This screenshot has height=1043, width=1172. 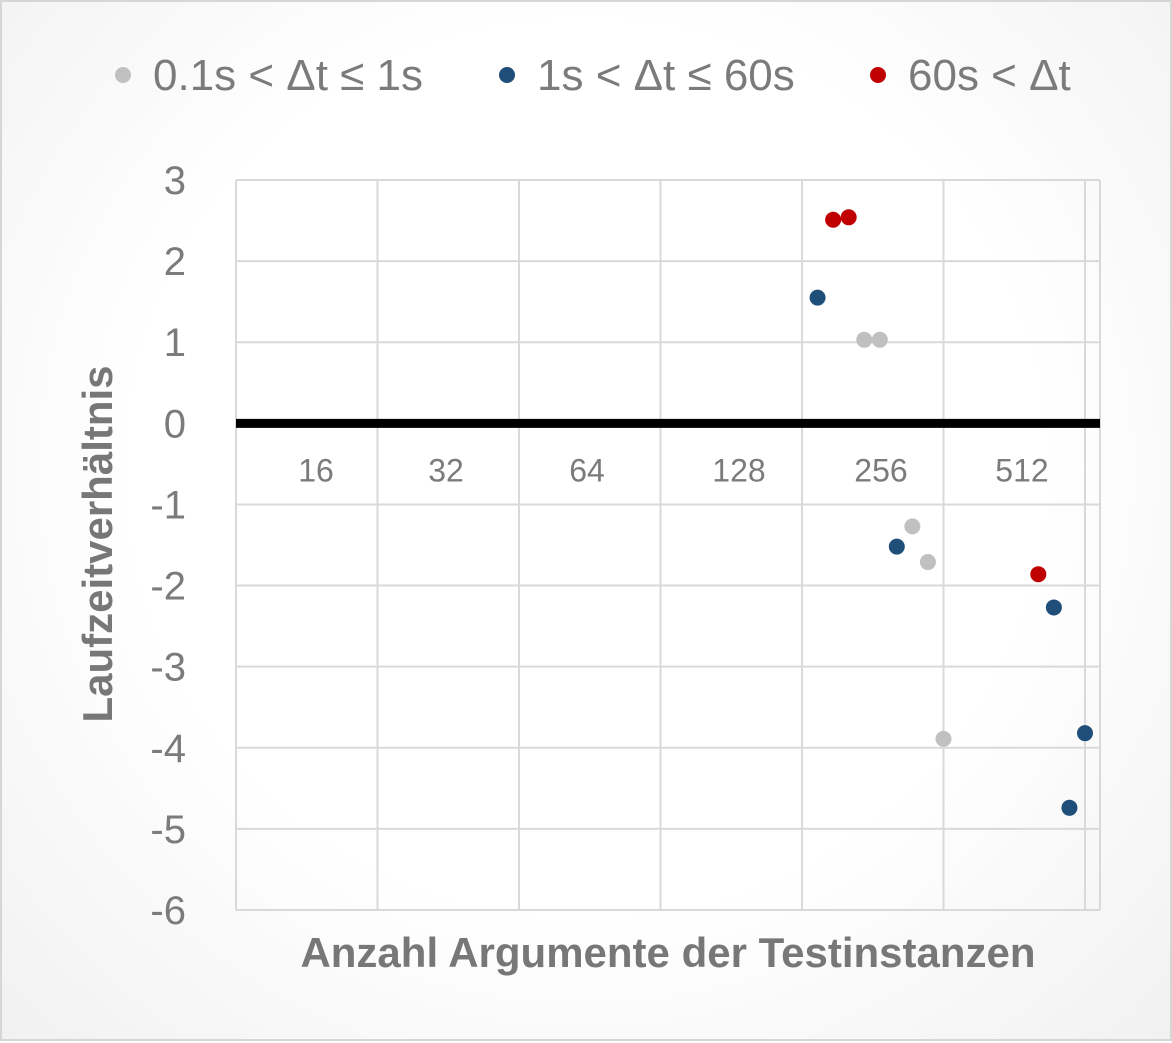 I want to click on y-tick-label: 1, so click(x=175, y=343).